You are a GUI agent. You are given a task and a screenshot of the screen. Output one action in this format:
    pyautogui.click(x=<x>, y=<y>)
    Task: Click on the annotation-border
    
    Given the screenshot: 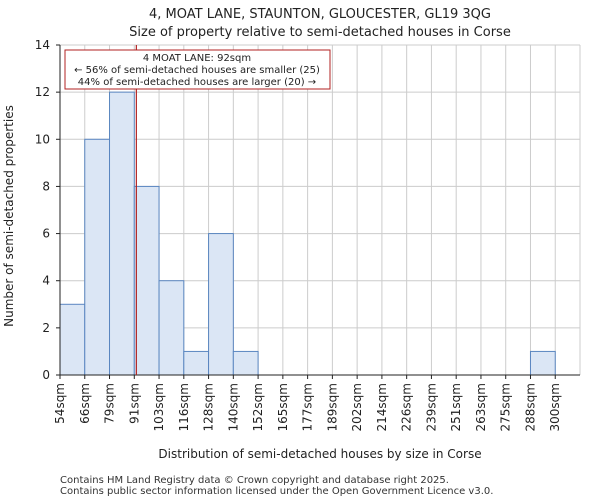 What is the action you would take?
    pyautogui.click(x=197, y=69)
    